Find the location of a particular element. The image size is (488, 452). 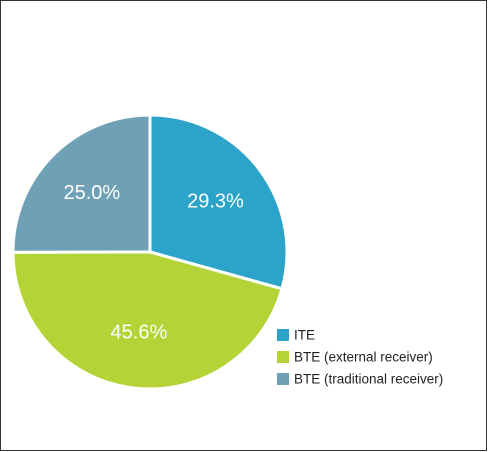

data-label: 25.0% is located at coordinates (91, 193).